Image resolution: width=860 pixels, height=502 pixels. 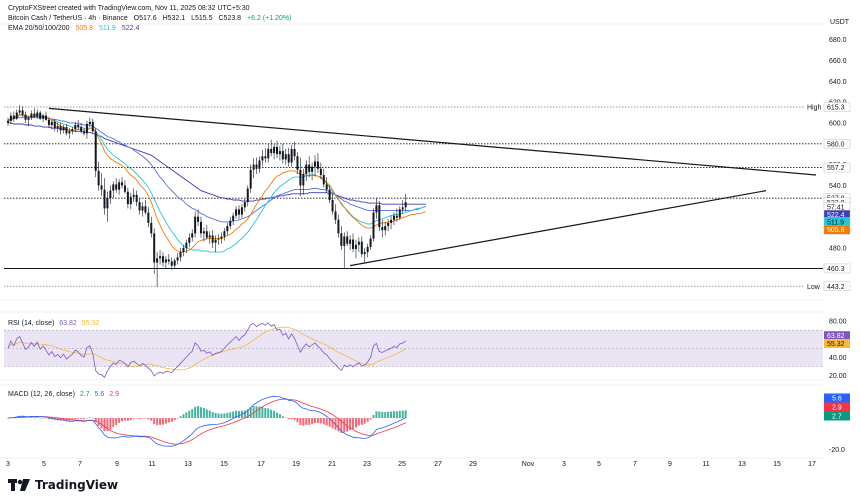 I want to click on tradingview-logo-icon, so click(x=19, y=485).